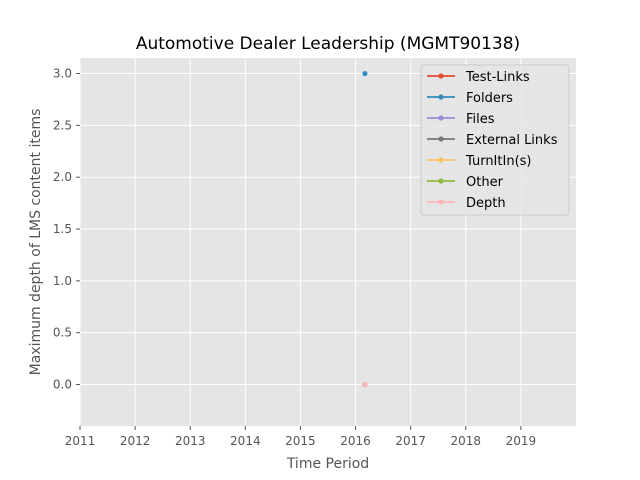 The width and height of the screenshot is (640, 480). I want to click on x-tick-label: 2013, so click(190, 441).